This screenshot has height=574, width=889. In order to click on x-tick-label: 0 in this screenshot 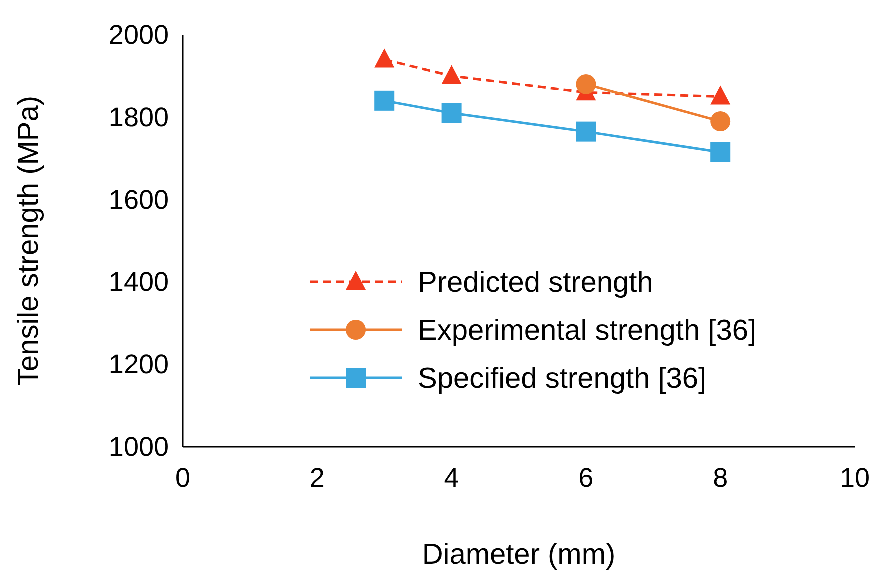, I will do `click(183, 478)`.